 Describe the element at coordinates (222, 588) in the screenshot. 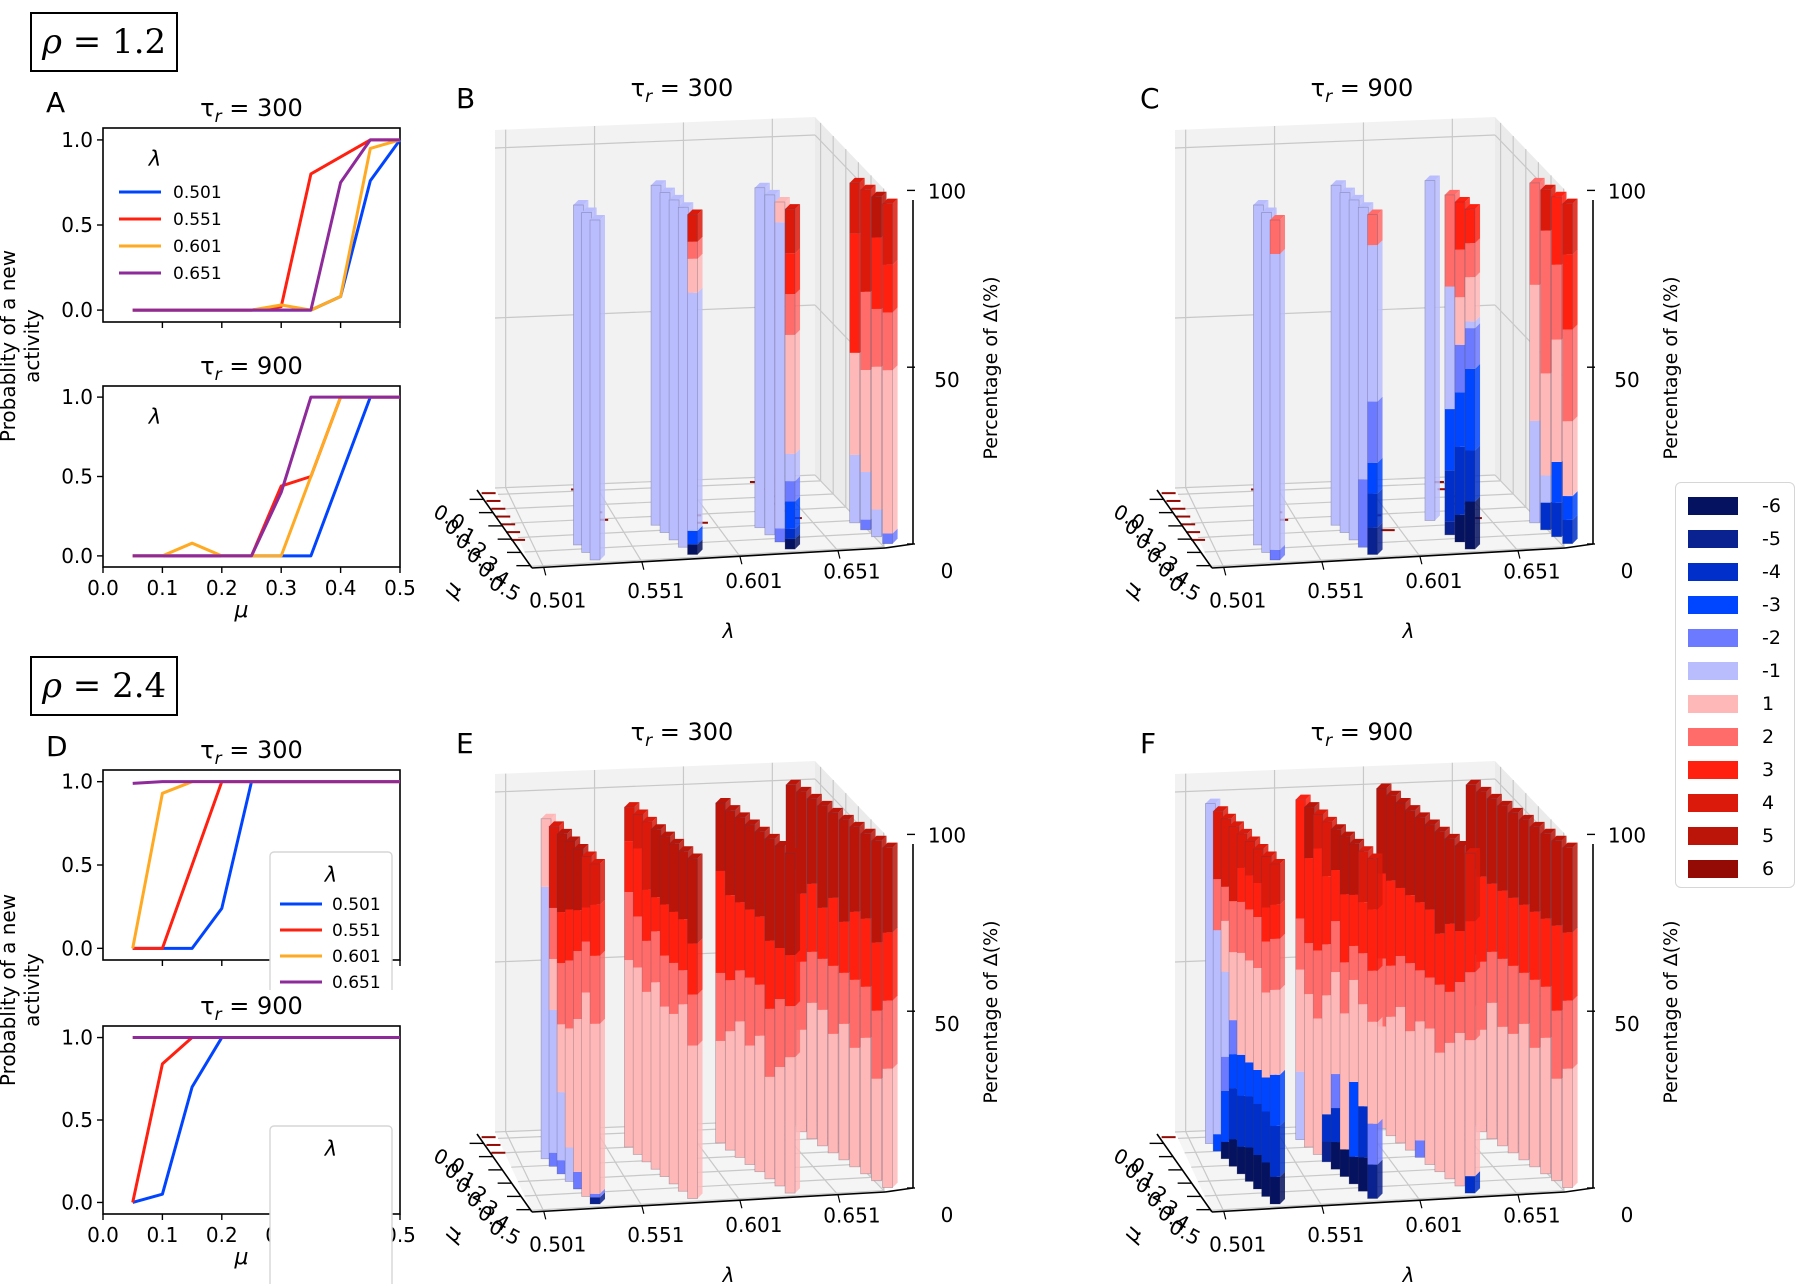

I see `x-tick-label: 0.2` at that location.